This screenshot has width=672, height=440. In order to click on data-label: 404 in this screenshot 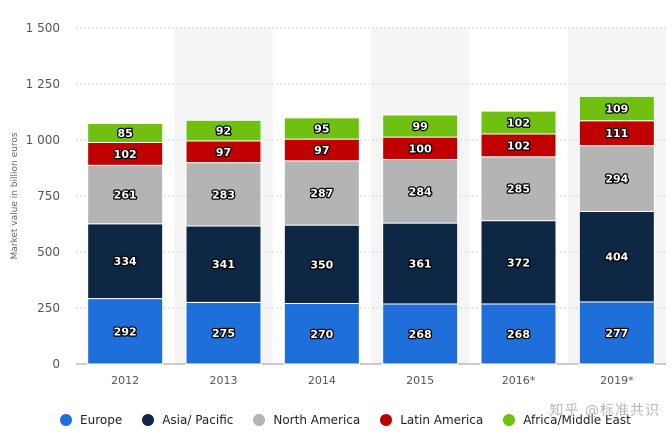, I will do `click(616, 257)`.